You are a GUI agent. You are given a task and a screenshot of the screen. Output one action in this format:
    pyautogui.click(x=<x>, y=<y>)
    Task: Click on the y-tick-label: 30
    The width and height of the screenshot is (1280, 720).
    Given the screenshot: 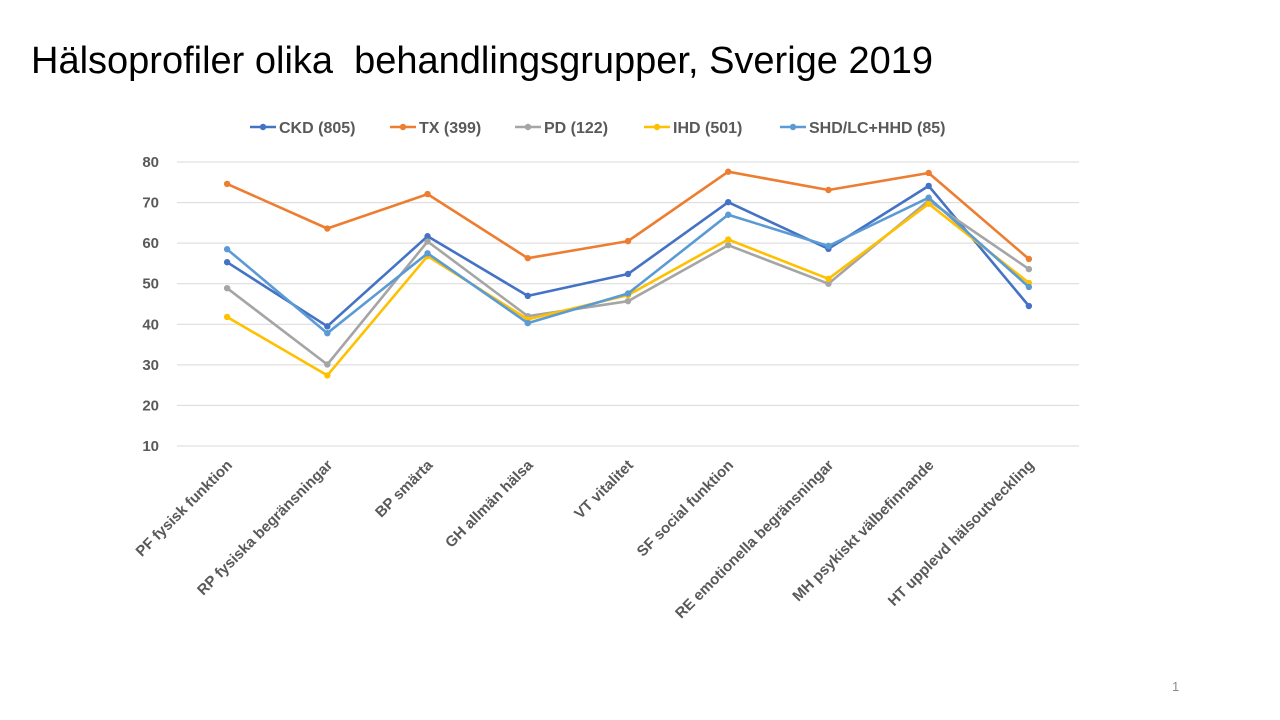 What is the action you would take?
    pyautogui.click(x=150, y=365)
    